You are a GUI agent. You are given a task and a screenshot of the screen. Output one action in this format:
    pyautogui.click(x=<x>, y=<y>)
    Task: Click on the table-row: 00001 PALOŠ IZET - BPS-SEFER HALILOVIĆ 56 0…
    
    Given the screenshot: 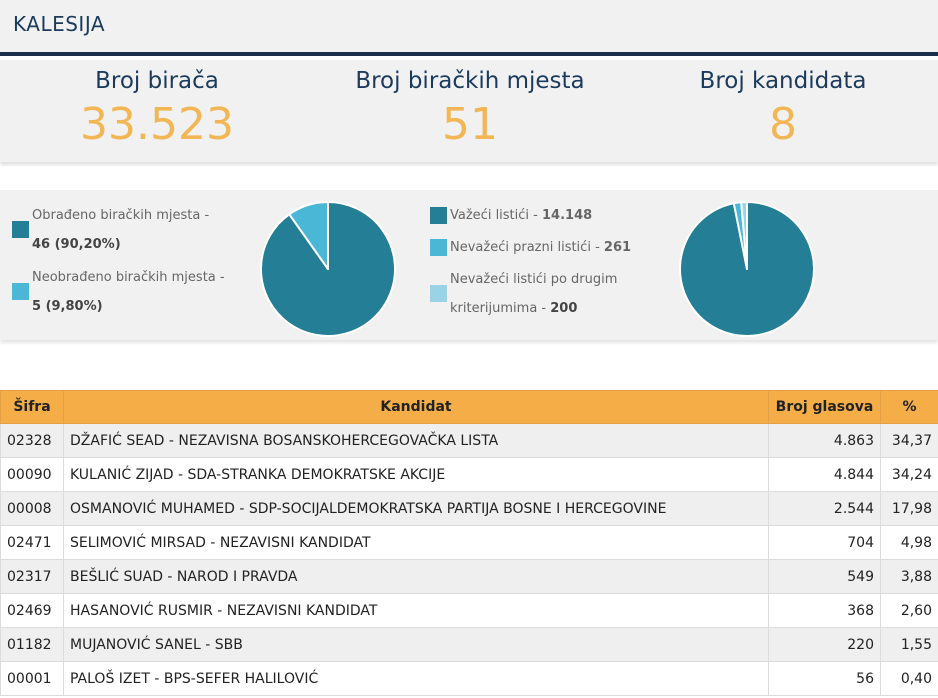 What is the action you would take?
    pyautogui.click(x=469, y=678)
    